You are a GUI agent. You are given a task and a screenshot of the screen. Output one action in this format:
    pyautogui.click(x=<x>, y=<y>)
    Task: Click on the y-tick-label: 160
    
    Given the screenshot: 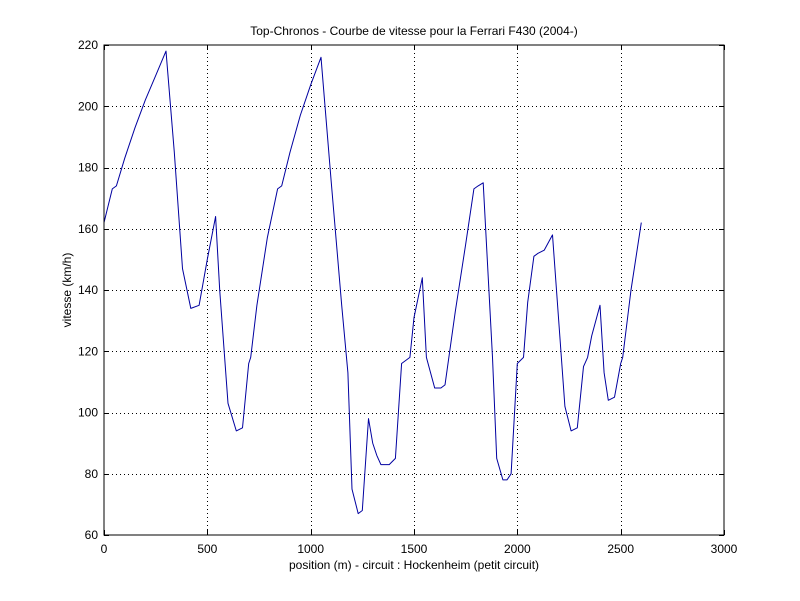 What is the action you would take?
    pyautogui.click(x=88, y=229)
    